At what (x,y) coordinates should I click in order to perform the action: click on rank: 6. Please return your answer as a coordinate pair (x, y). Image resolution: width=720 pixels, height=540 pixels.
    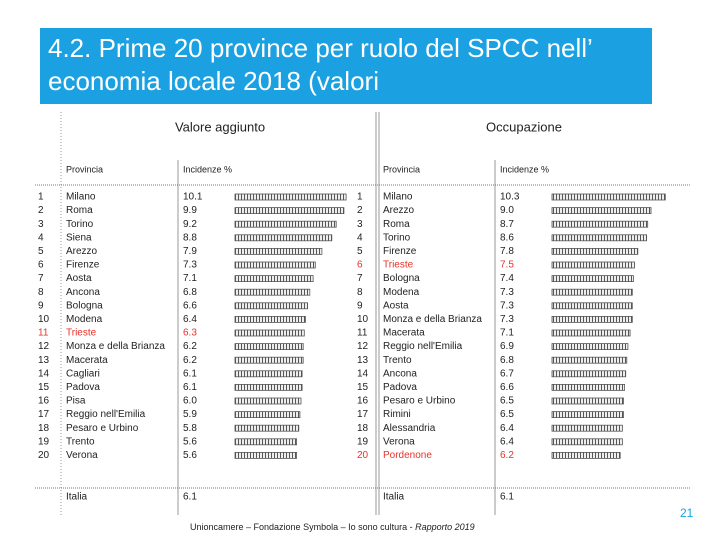
    Looking at the image, I should click on (41, 265).